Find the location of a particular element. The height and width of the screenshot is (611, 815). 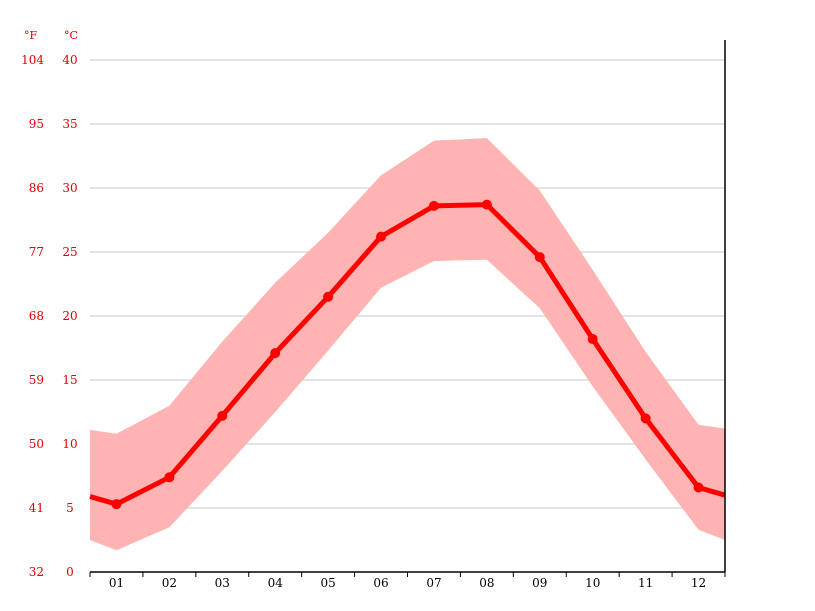

unit-celsius-label: °C is located at coordinates (71, 35).